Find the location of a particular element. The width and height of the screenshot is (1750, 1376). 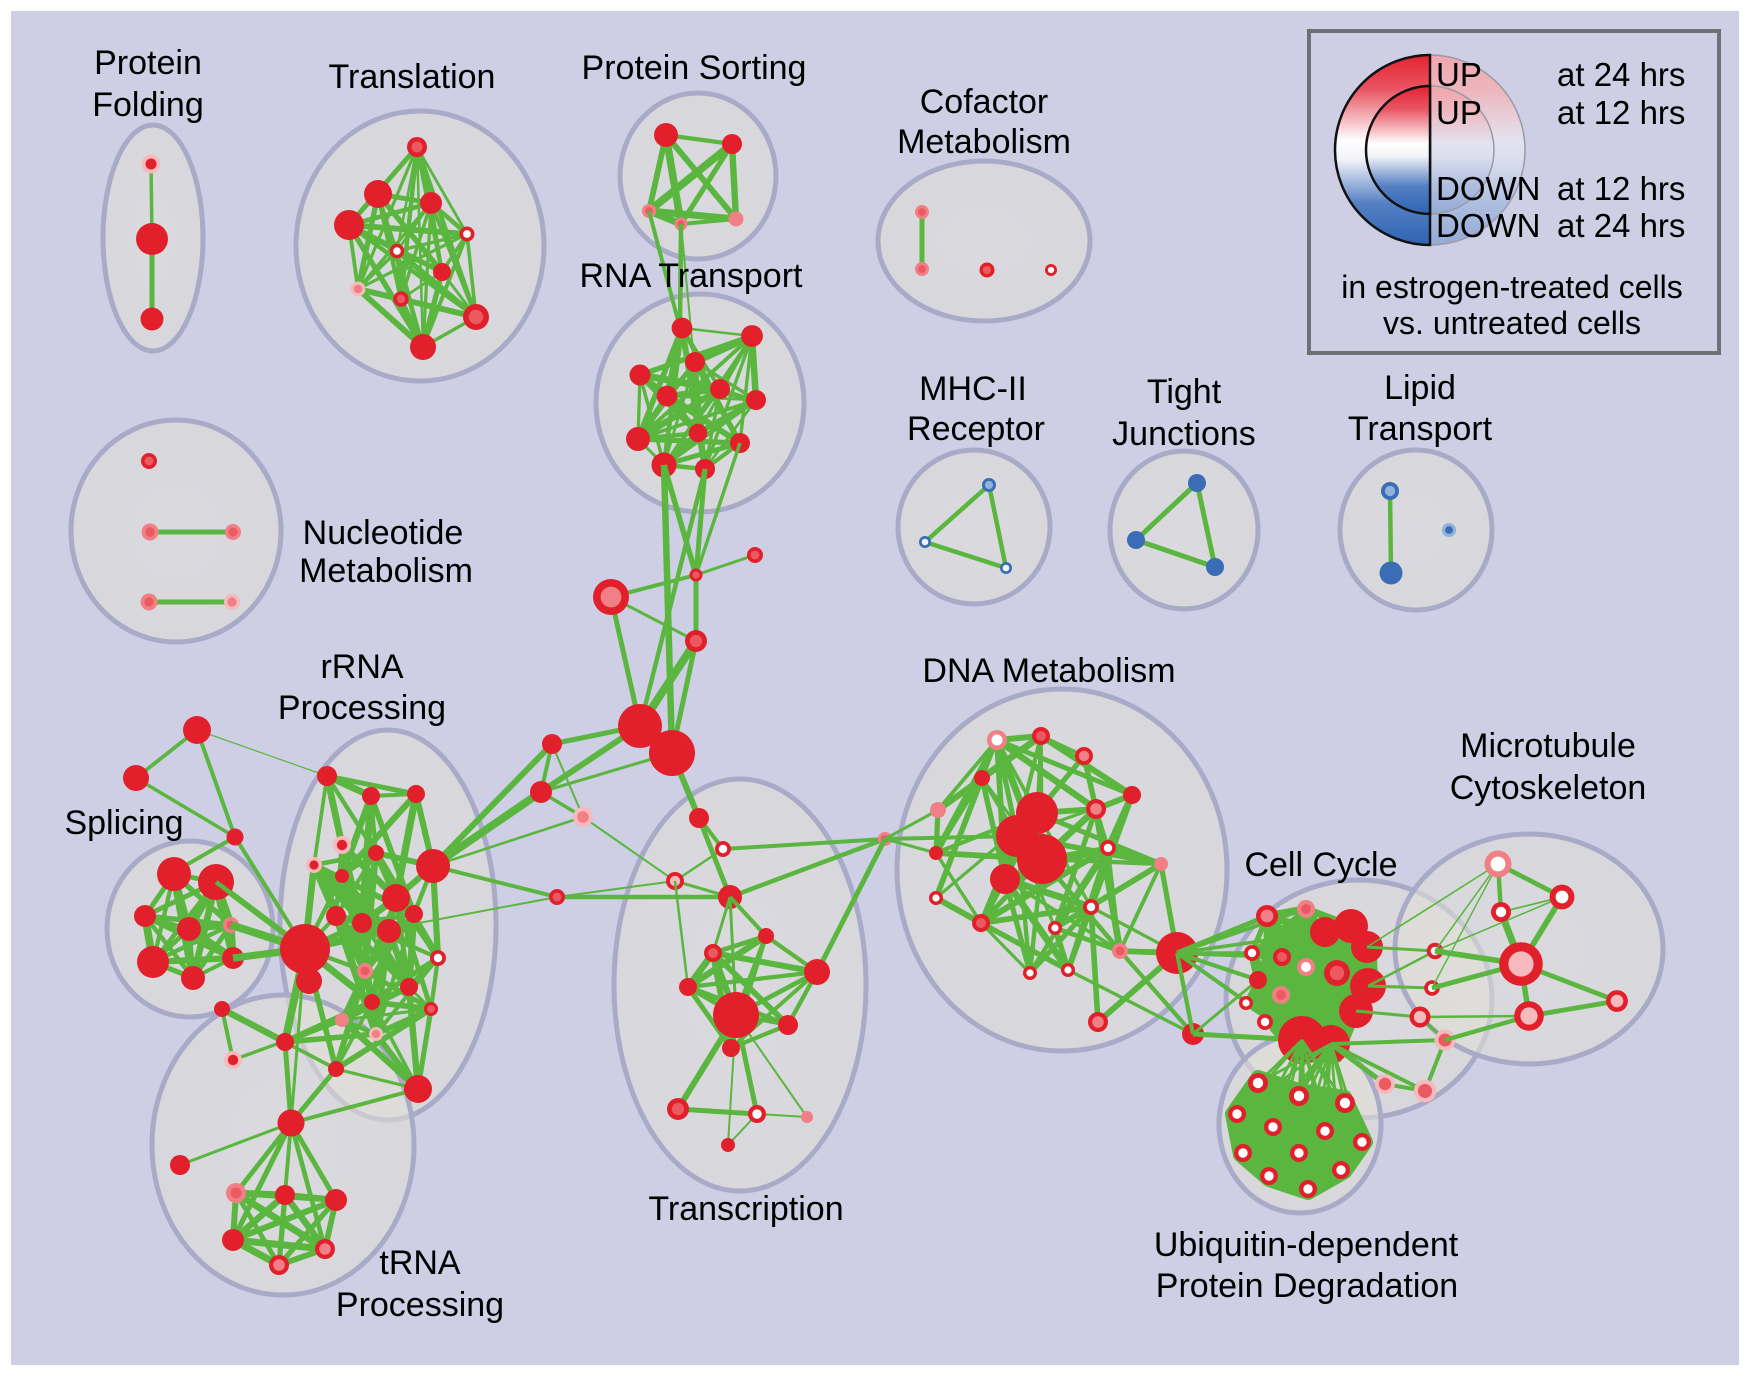

svg-text: Transcription is located at coordinates (745, 1209).